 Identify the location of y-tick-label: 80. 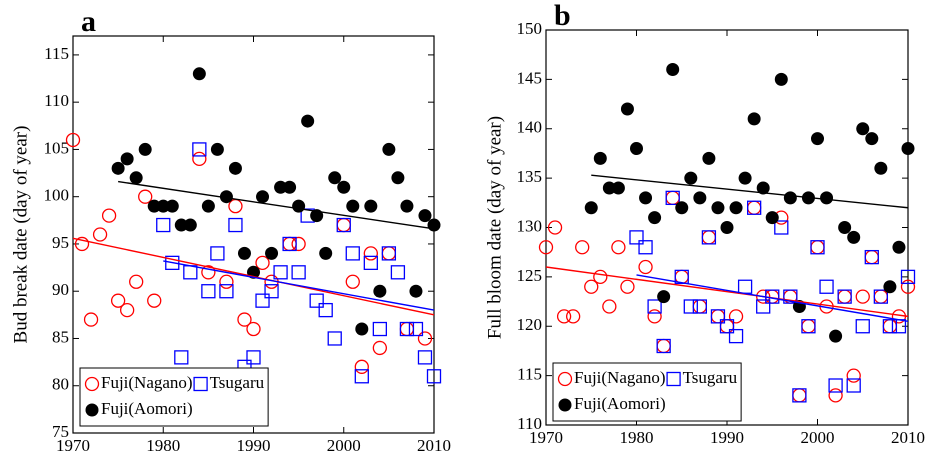
(60, 384).